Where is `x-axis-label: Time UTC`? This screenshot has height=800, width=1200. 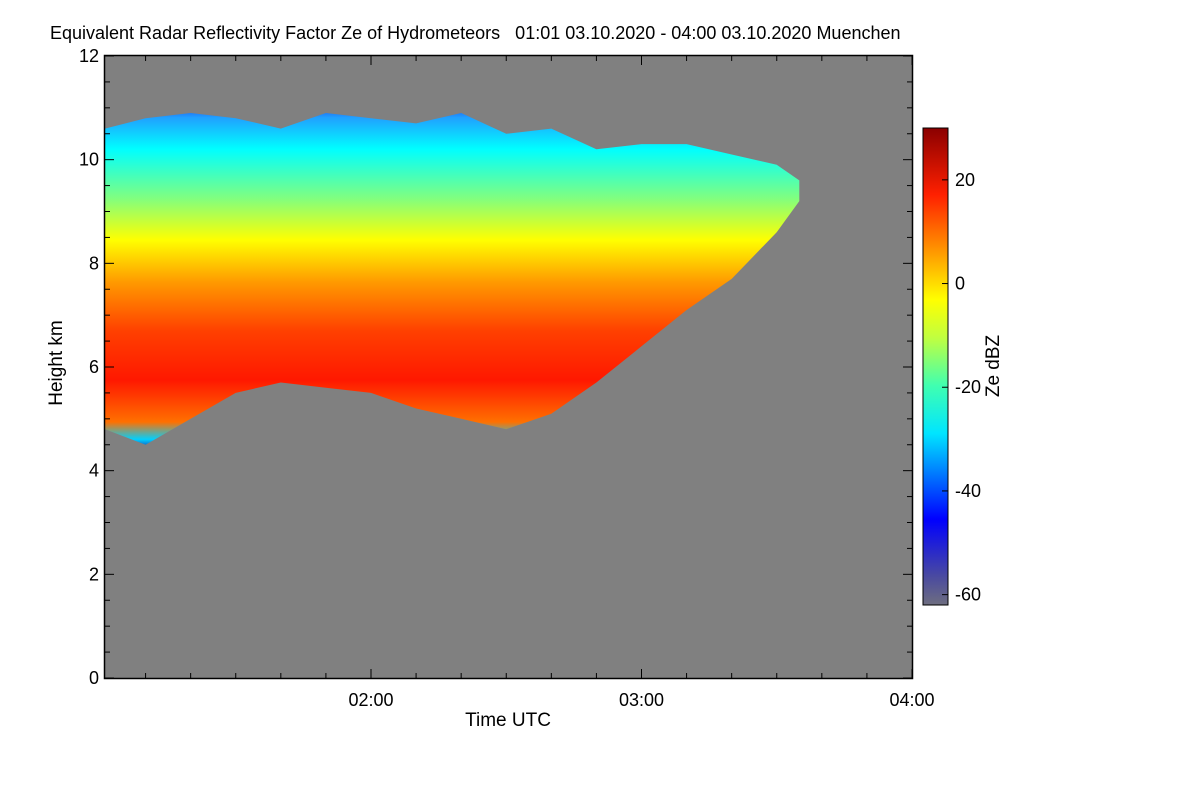
x-axis-label: Time UTC is located at coordinates (508, 720).